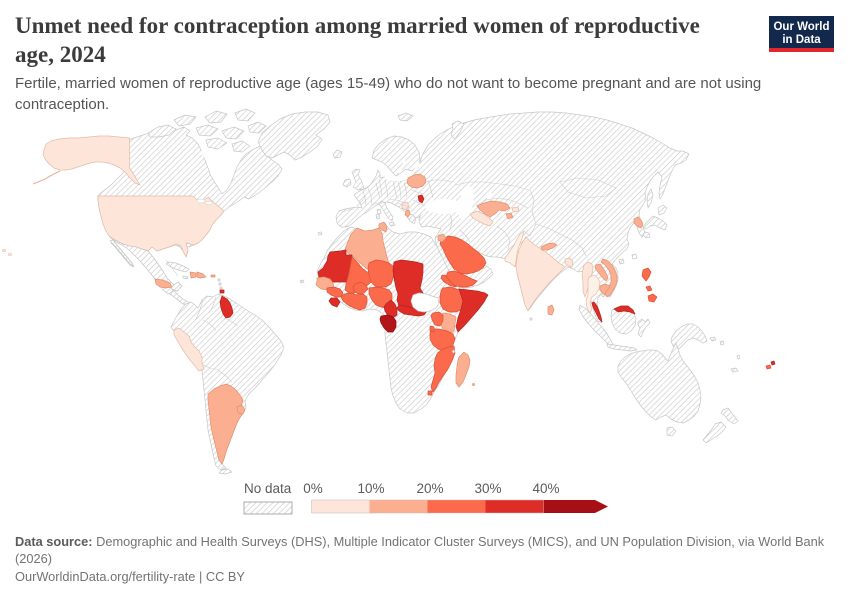 This screenshot has width=850, height=600. I want to click on svg-text: No data, so click(268, 488).